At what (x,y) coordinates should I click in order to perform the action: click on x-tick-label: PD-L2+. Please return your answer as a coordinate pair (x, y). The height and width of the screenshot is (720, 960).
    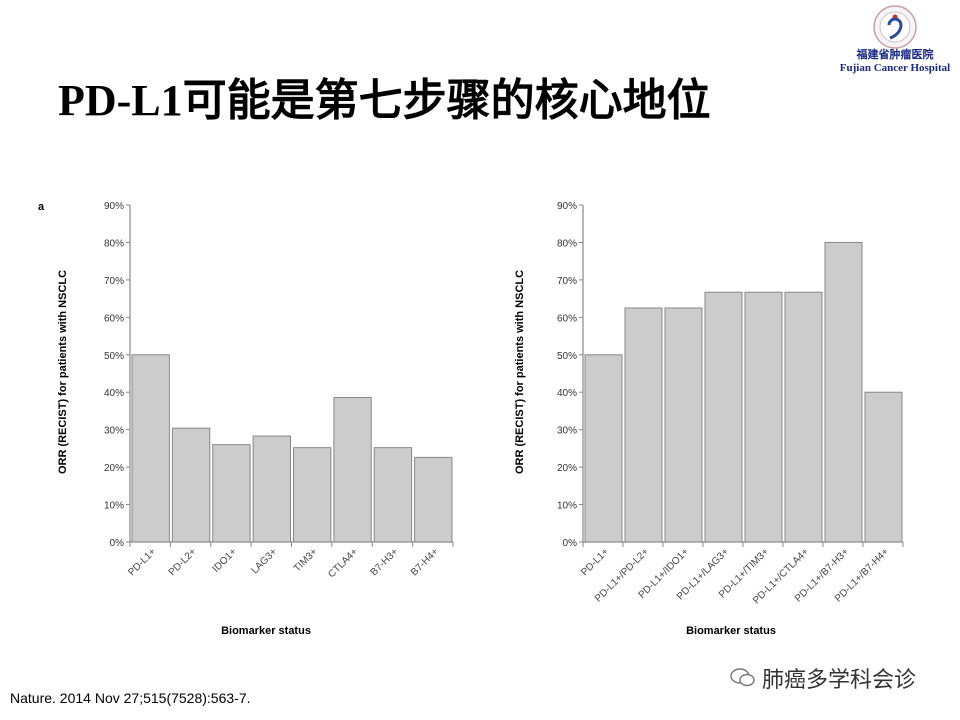
    Looking at the image, I should click on (183, 562).